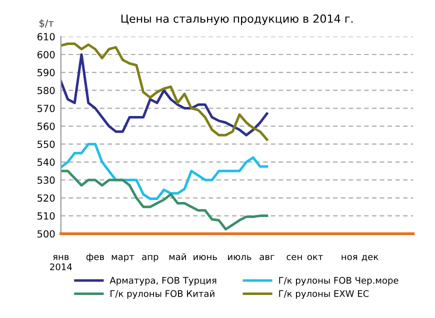 This screenshot has width=435, height=318. Describe the element at coordinates (163, 281) in the screenshot. I see `legend-label: Арматура, FOB Турция` at that location.